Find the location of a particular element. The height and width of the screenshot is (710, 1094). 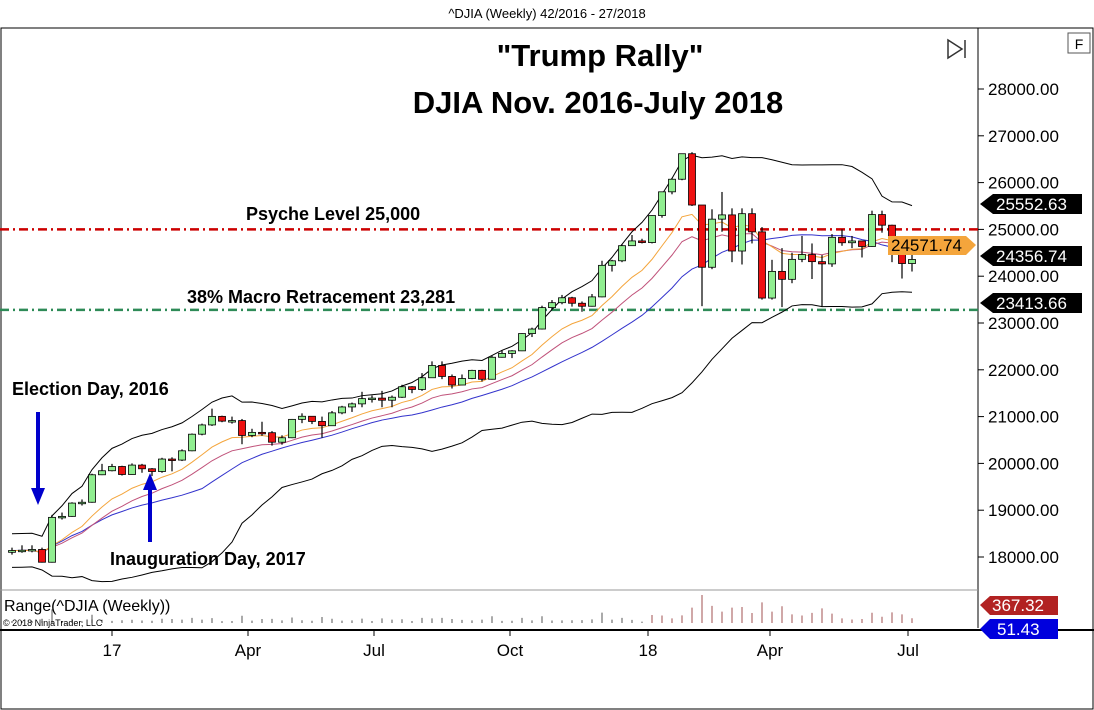

y-tick-label: 27000.00 is located at coordinates (1023, 136).